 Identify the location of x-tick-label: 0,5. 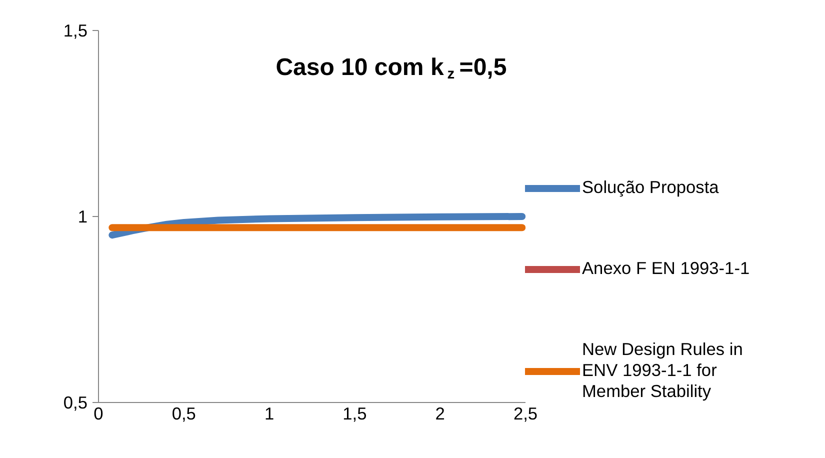
(184, 414).